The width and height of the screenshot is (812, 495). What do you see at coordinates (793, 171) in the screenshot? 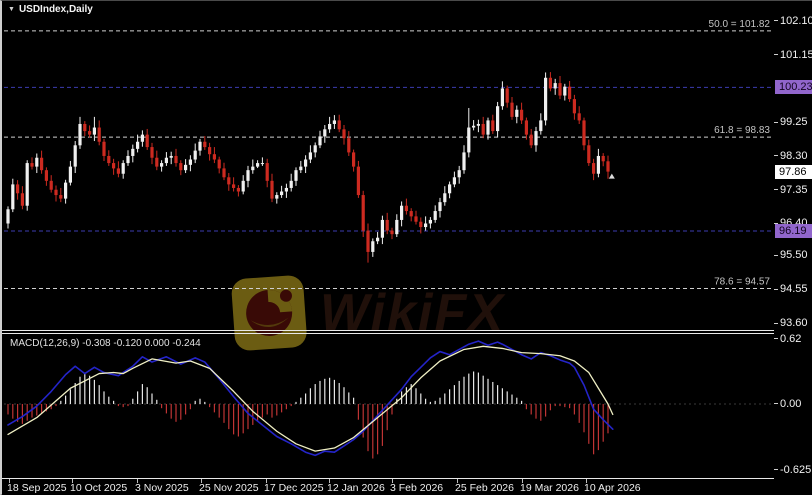
I see `current-price-badge: 97.86` at bounding box center [793, 171].